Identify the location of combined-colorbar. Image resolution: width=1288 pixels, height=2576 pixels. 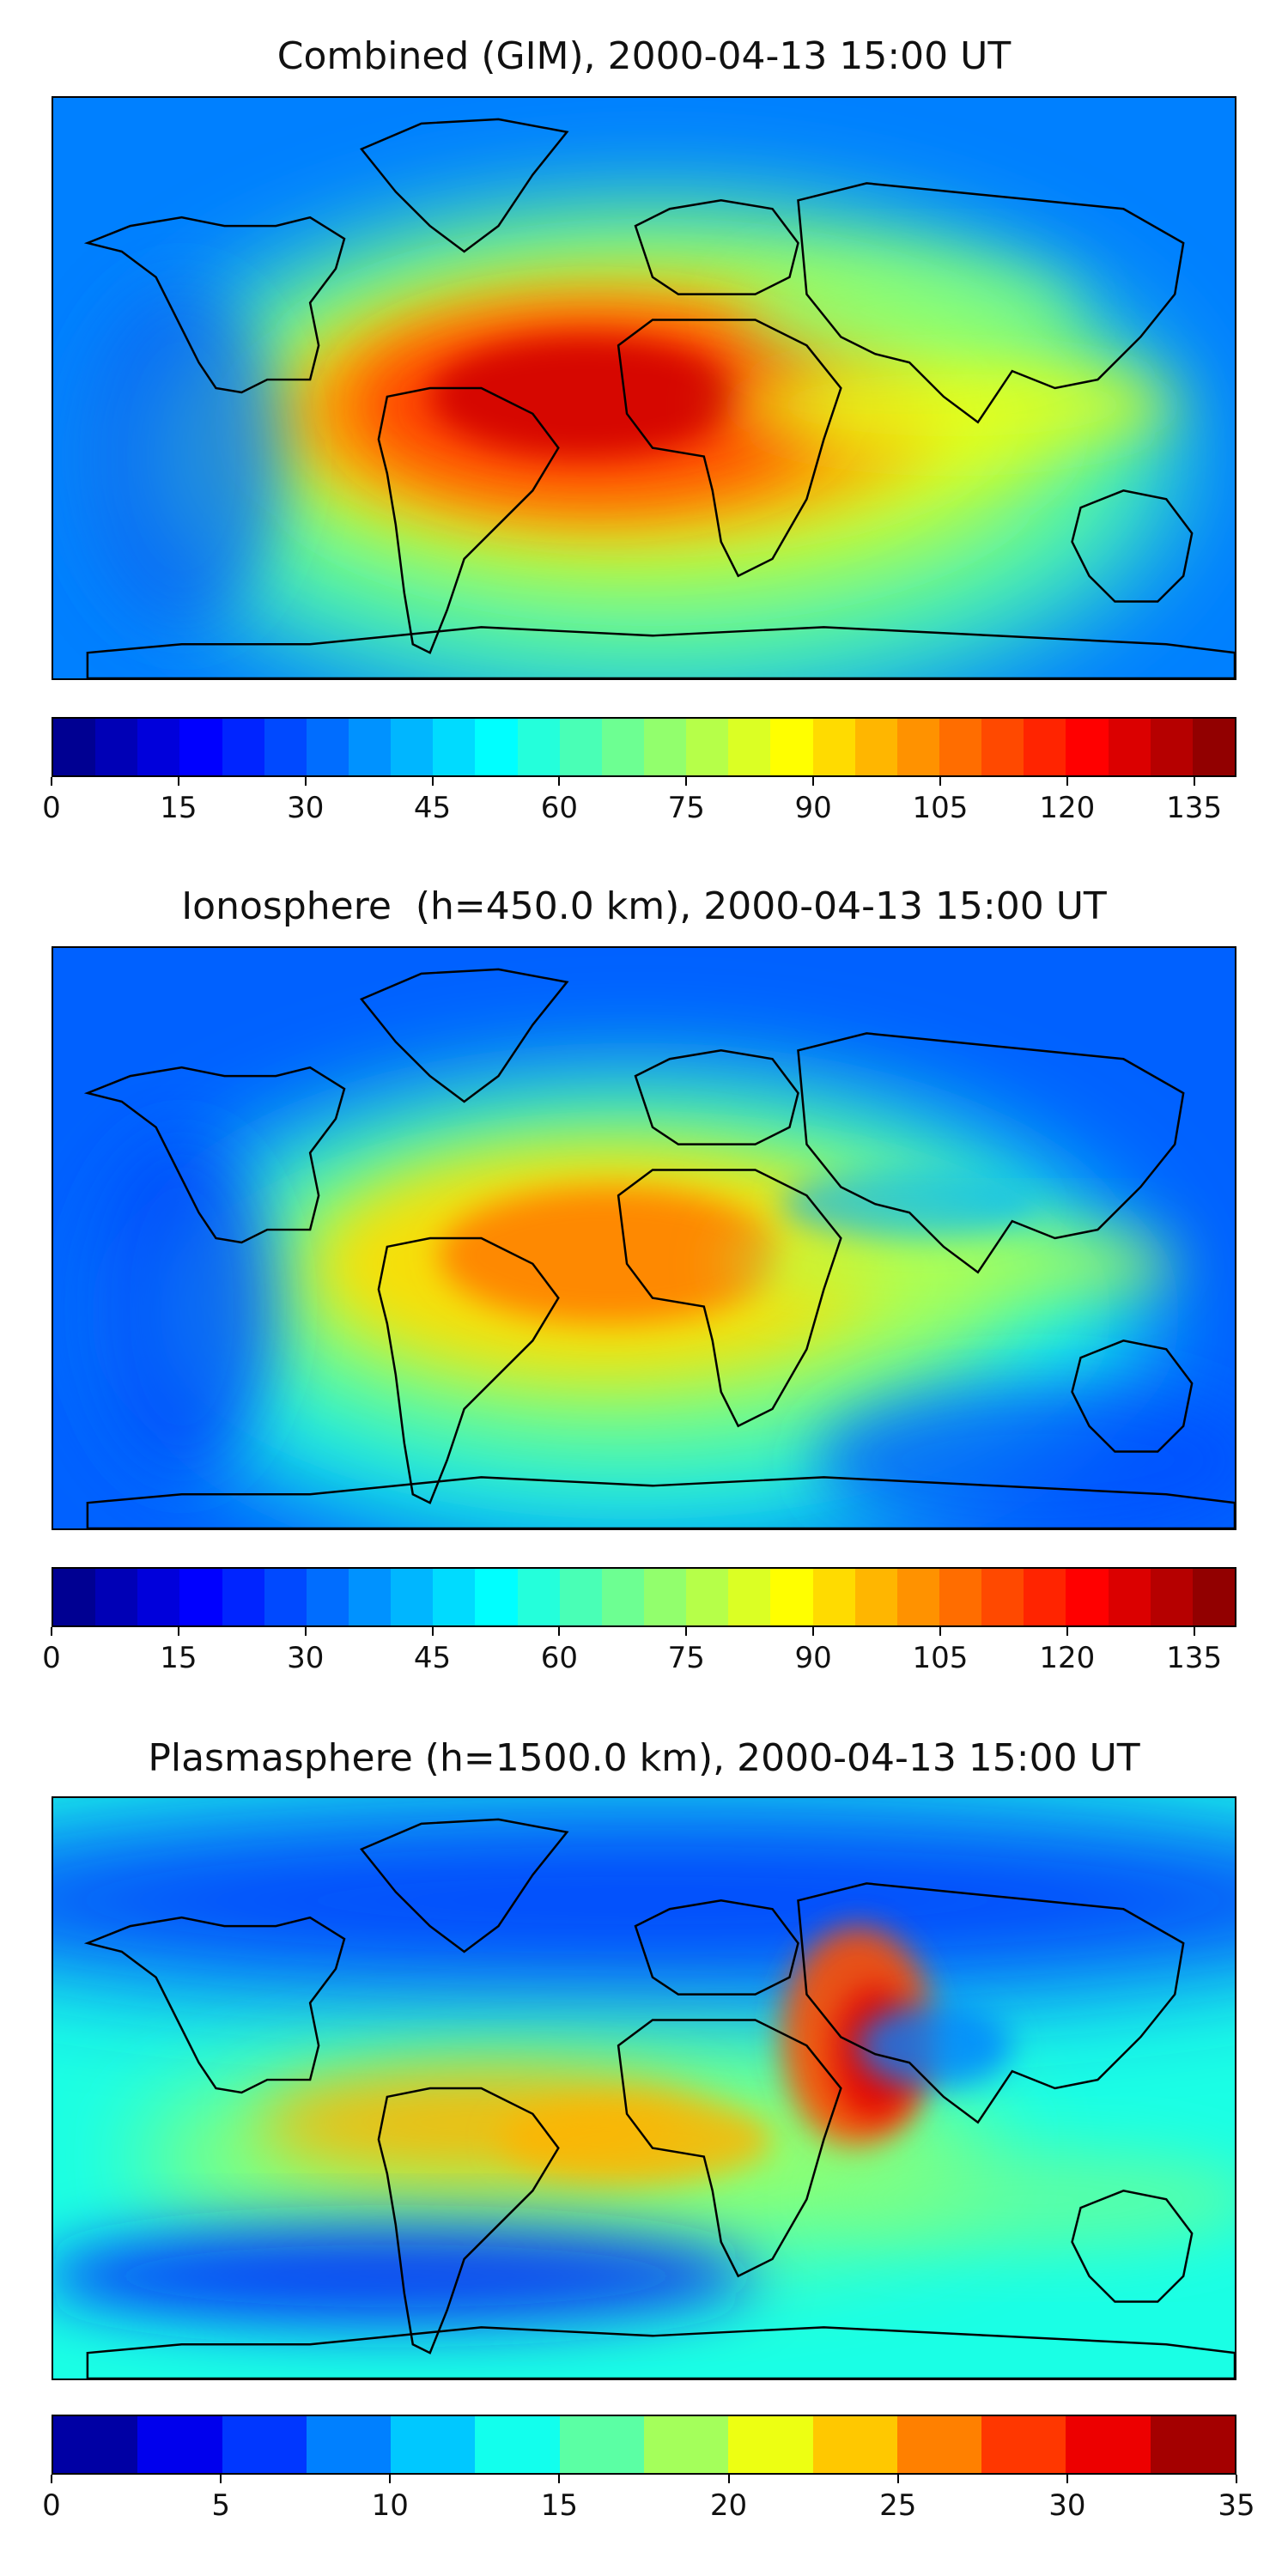
(644, 747).